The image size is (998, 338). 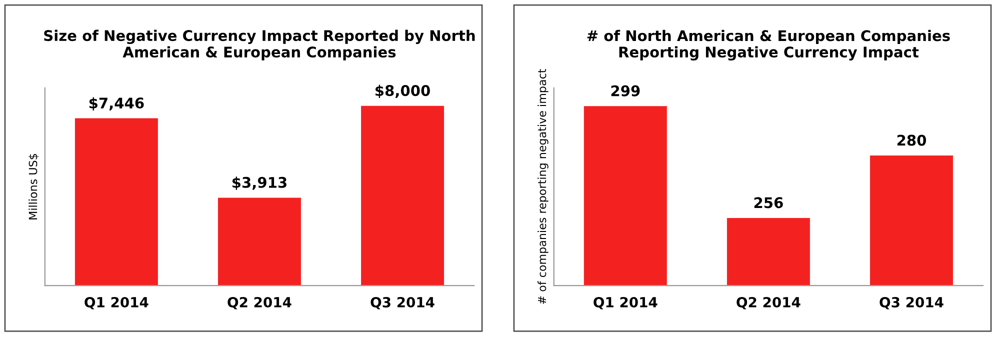 What do you see at coordinates (911, 140) in the screenshot?
I see `data-label: 280` at bounding box center [911, 140].